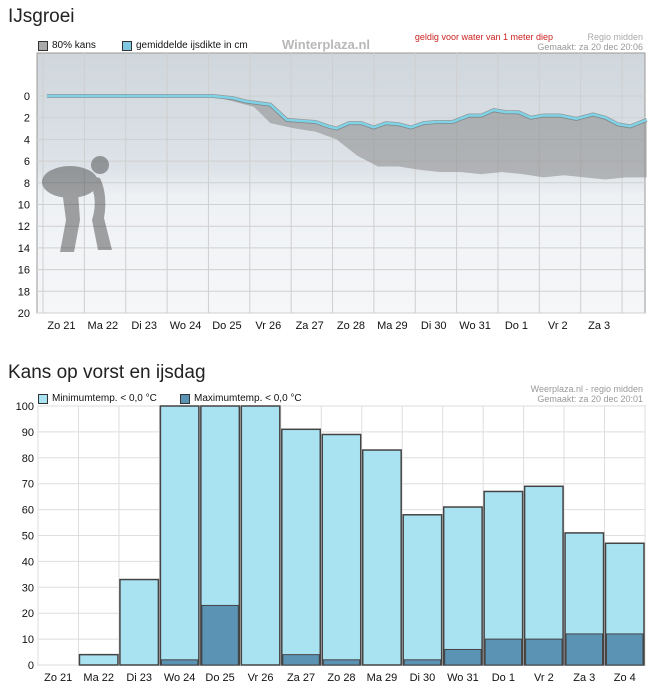 The image size is (663, 694). What do you see at coordinates (43, 45) in the screenshot?
I see `band-swatch-icon` at bounding box center [43, 45].